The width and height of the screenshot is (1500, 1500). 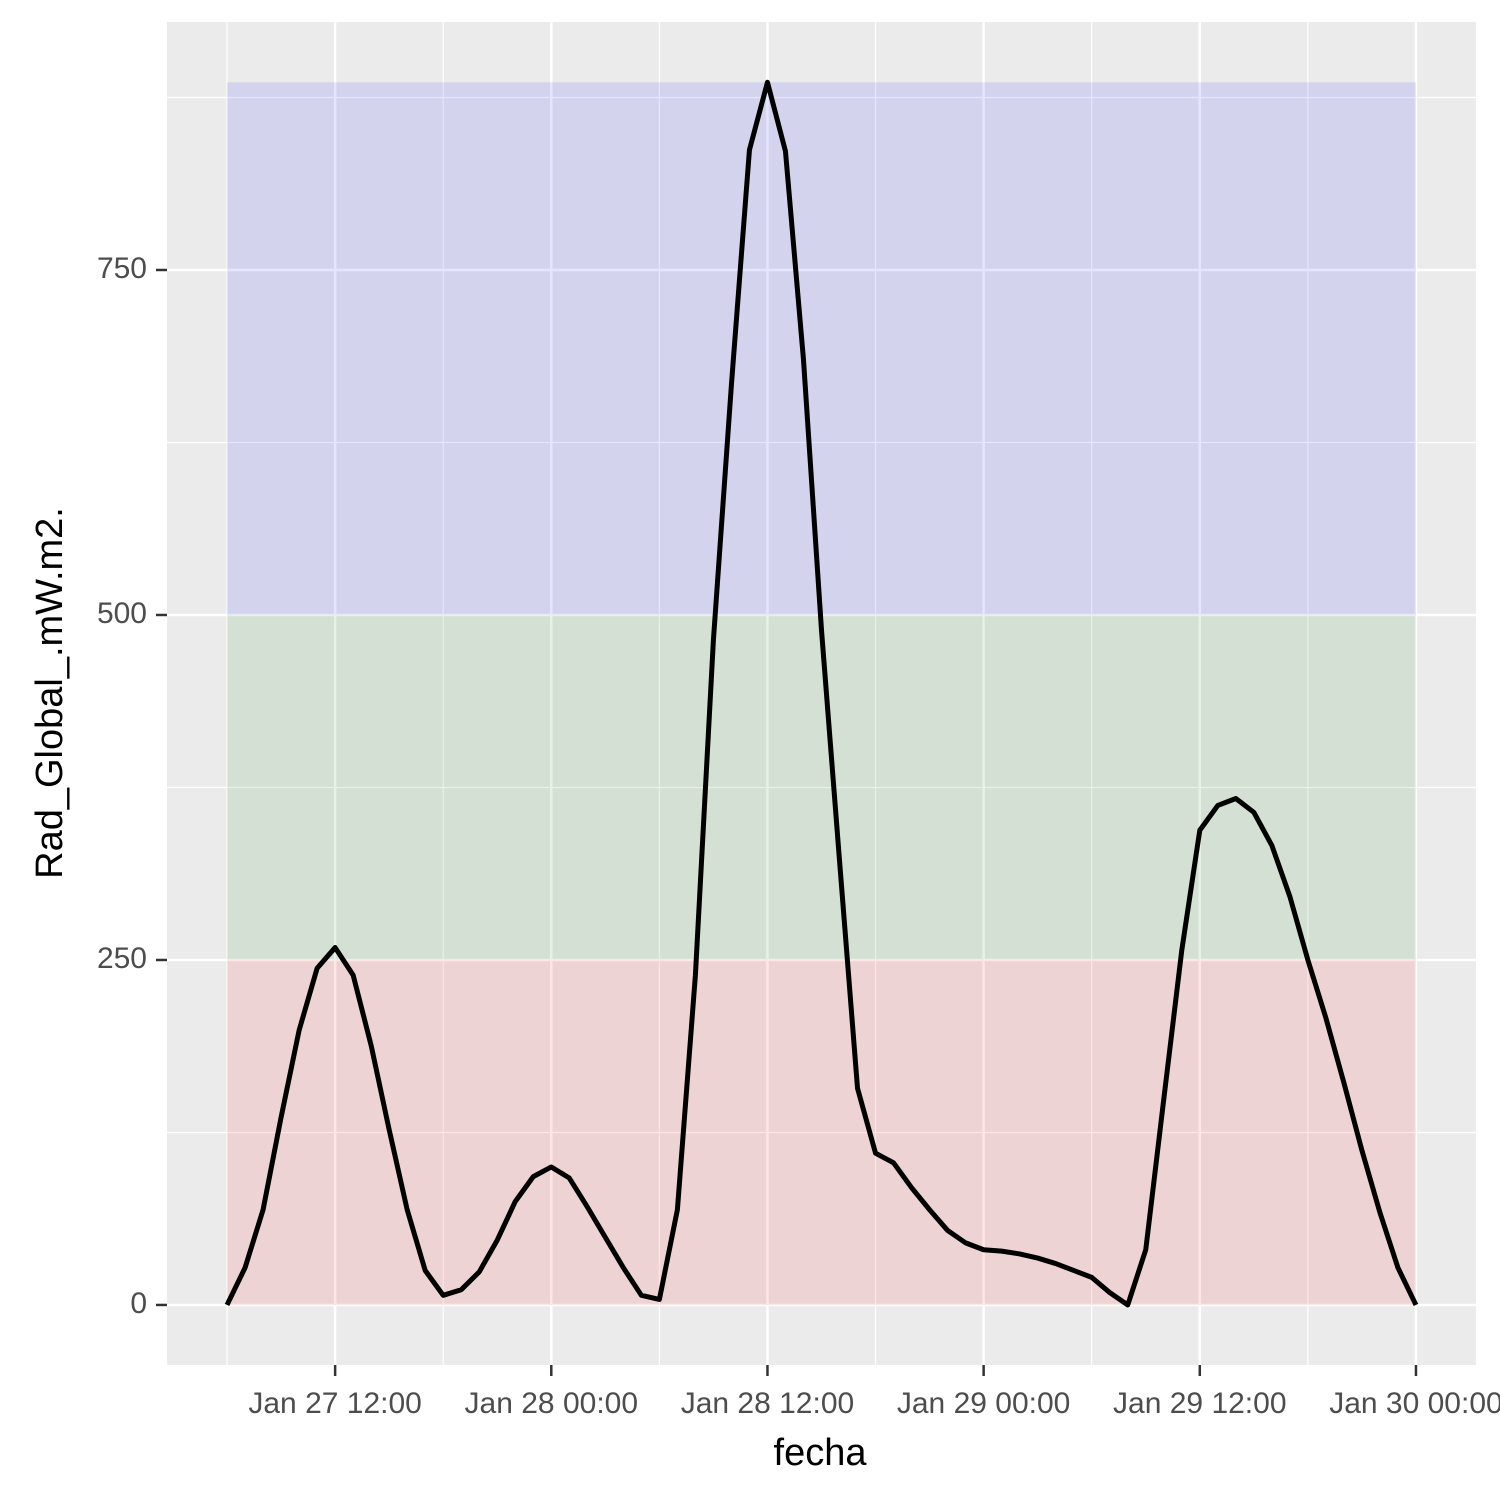 What do you see at coordinates (50, 693) in the screenshot?
I see `y-axis-title: Rad_Global_.mW.m2.` at bounding box center [50, 693].